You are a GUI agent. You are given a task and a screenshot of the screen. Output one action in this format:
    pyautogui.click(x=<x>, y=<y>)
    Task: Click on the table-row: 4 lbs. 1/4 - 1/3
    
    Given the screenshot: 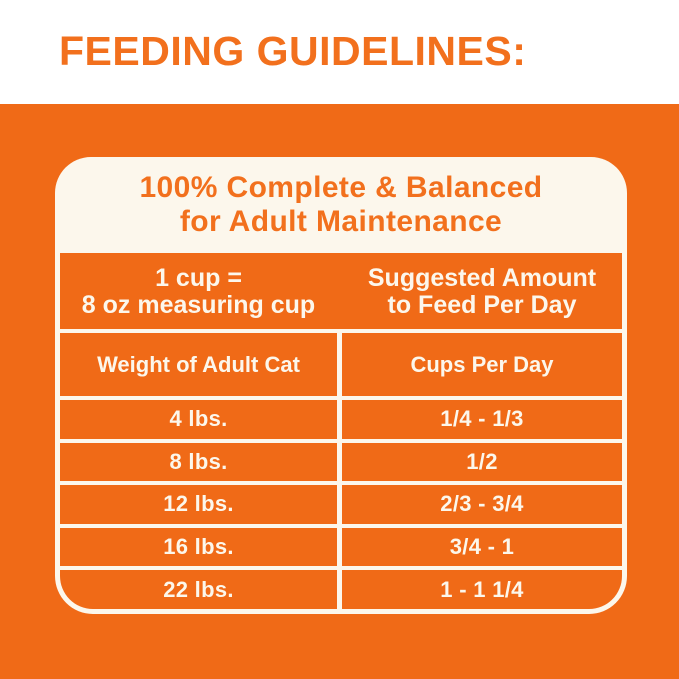 What is the action you would take?
    pyautogui.click(x=341, y=417)
    